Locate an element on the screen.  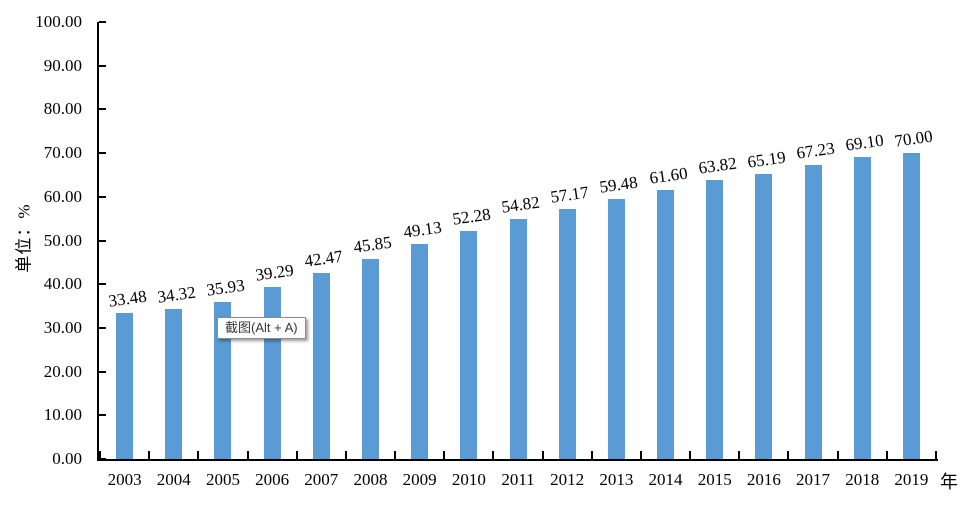
bar-value-label: 34.32 is located at coordinates (176, 294).